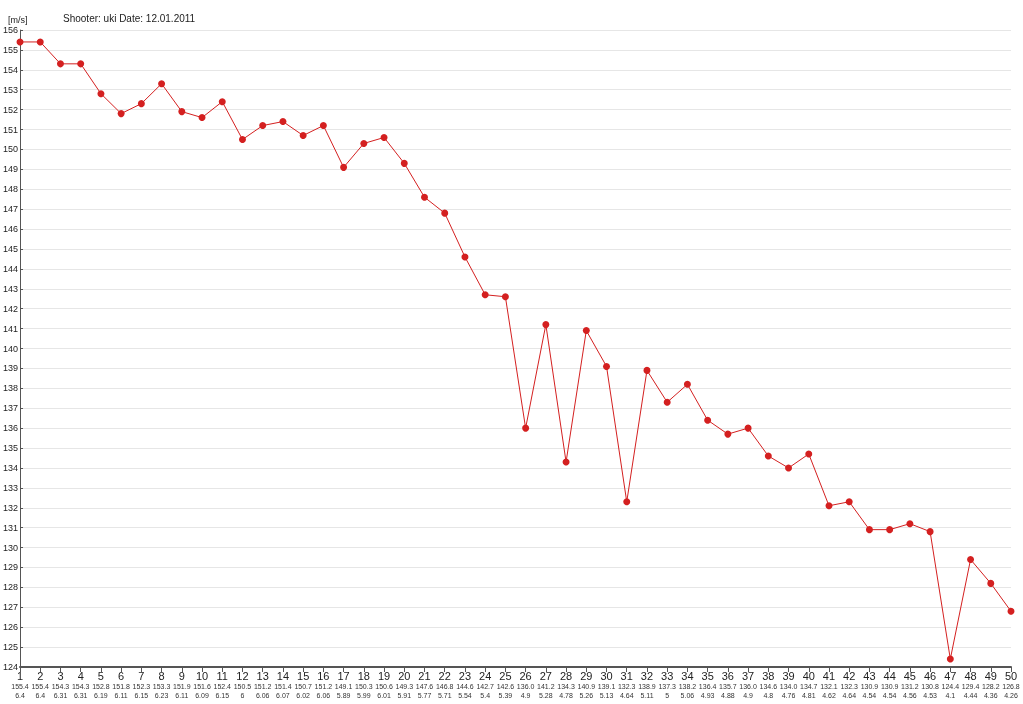 The width and height of the screenshot is (1023, 704). What do you see at coordinates (10, 368) in the screenshot?
I see `y-tick-label: 139` at bounding box center [10, 368].